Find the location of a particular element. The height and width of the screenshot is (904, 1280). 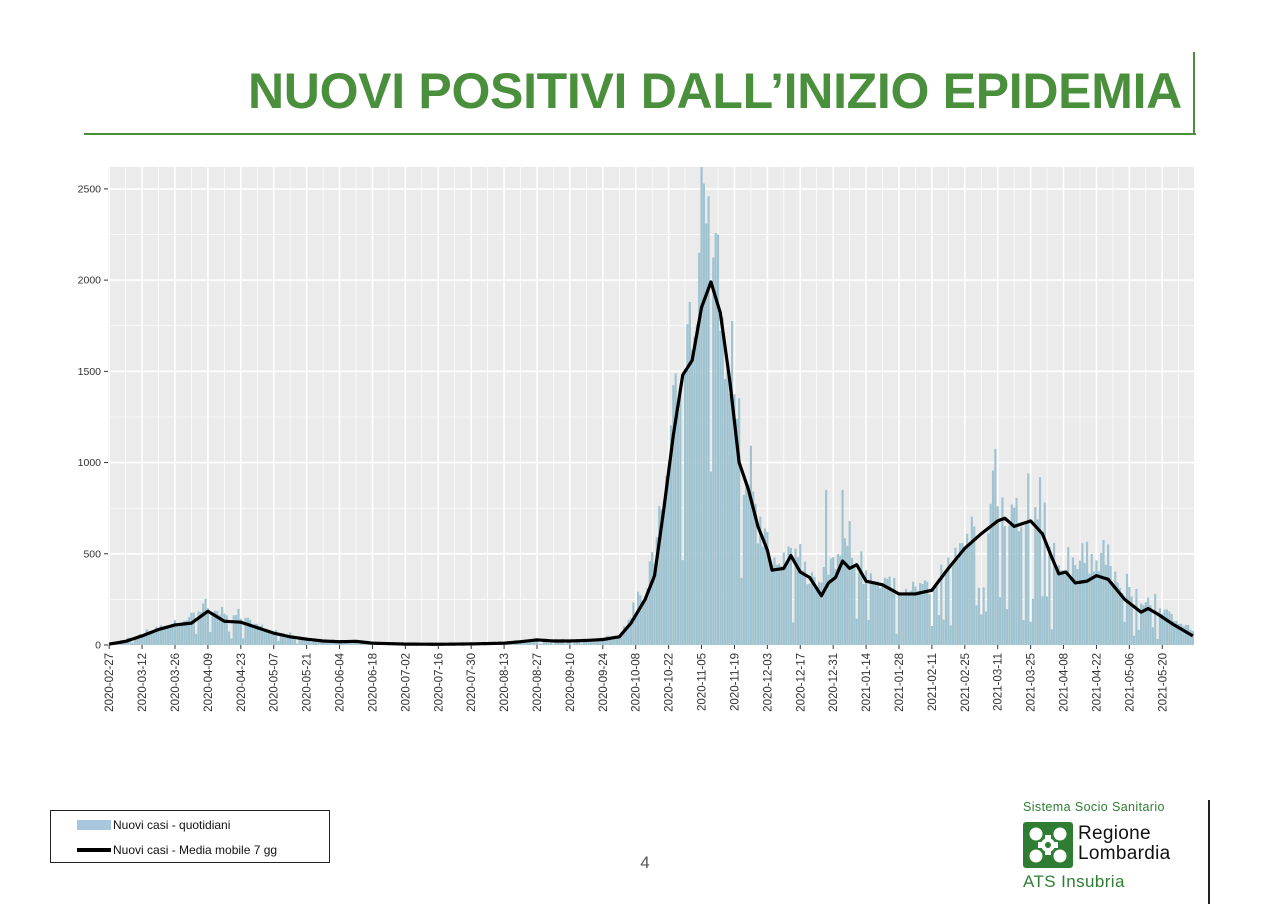

x-tick-label: 2021-03-25 is located at coordinates (1032, 682).